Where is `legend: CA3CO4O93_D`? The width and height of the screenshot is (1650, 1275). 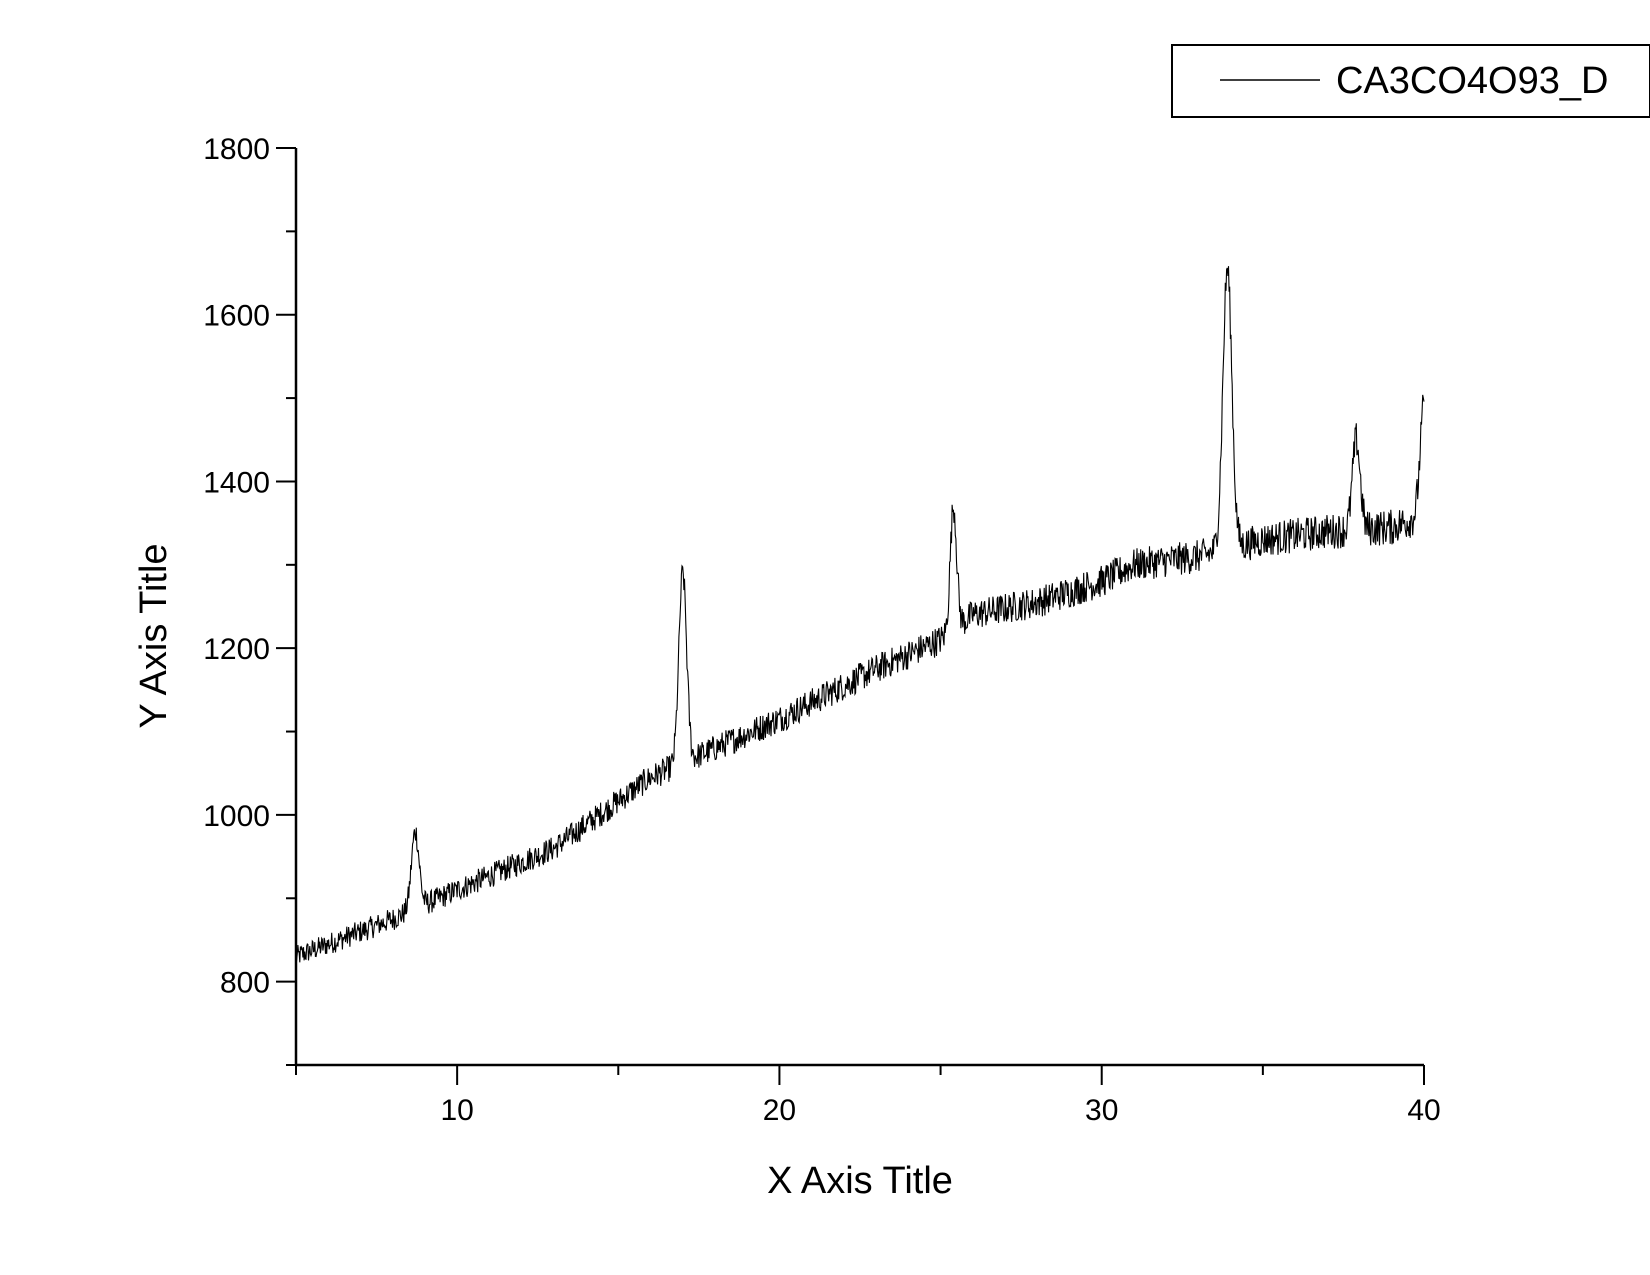
legend: CA3CO4O93_D is located at coordinates (1410, 81).